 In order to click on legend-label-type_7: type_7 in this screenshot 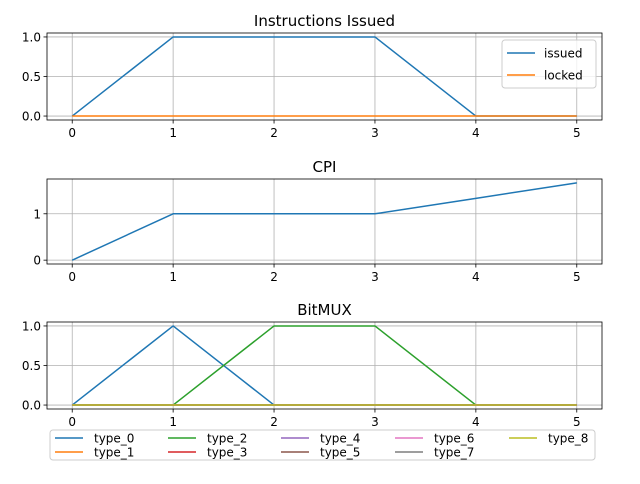, I will do `click(454, 453)`.